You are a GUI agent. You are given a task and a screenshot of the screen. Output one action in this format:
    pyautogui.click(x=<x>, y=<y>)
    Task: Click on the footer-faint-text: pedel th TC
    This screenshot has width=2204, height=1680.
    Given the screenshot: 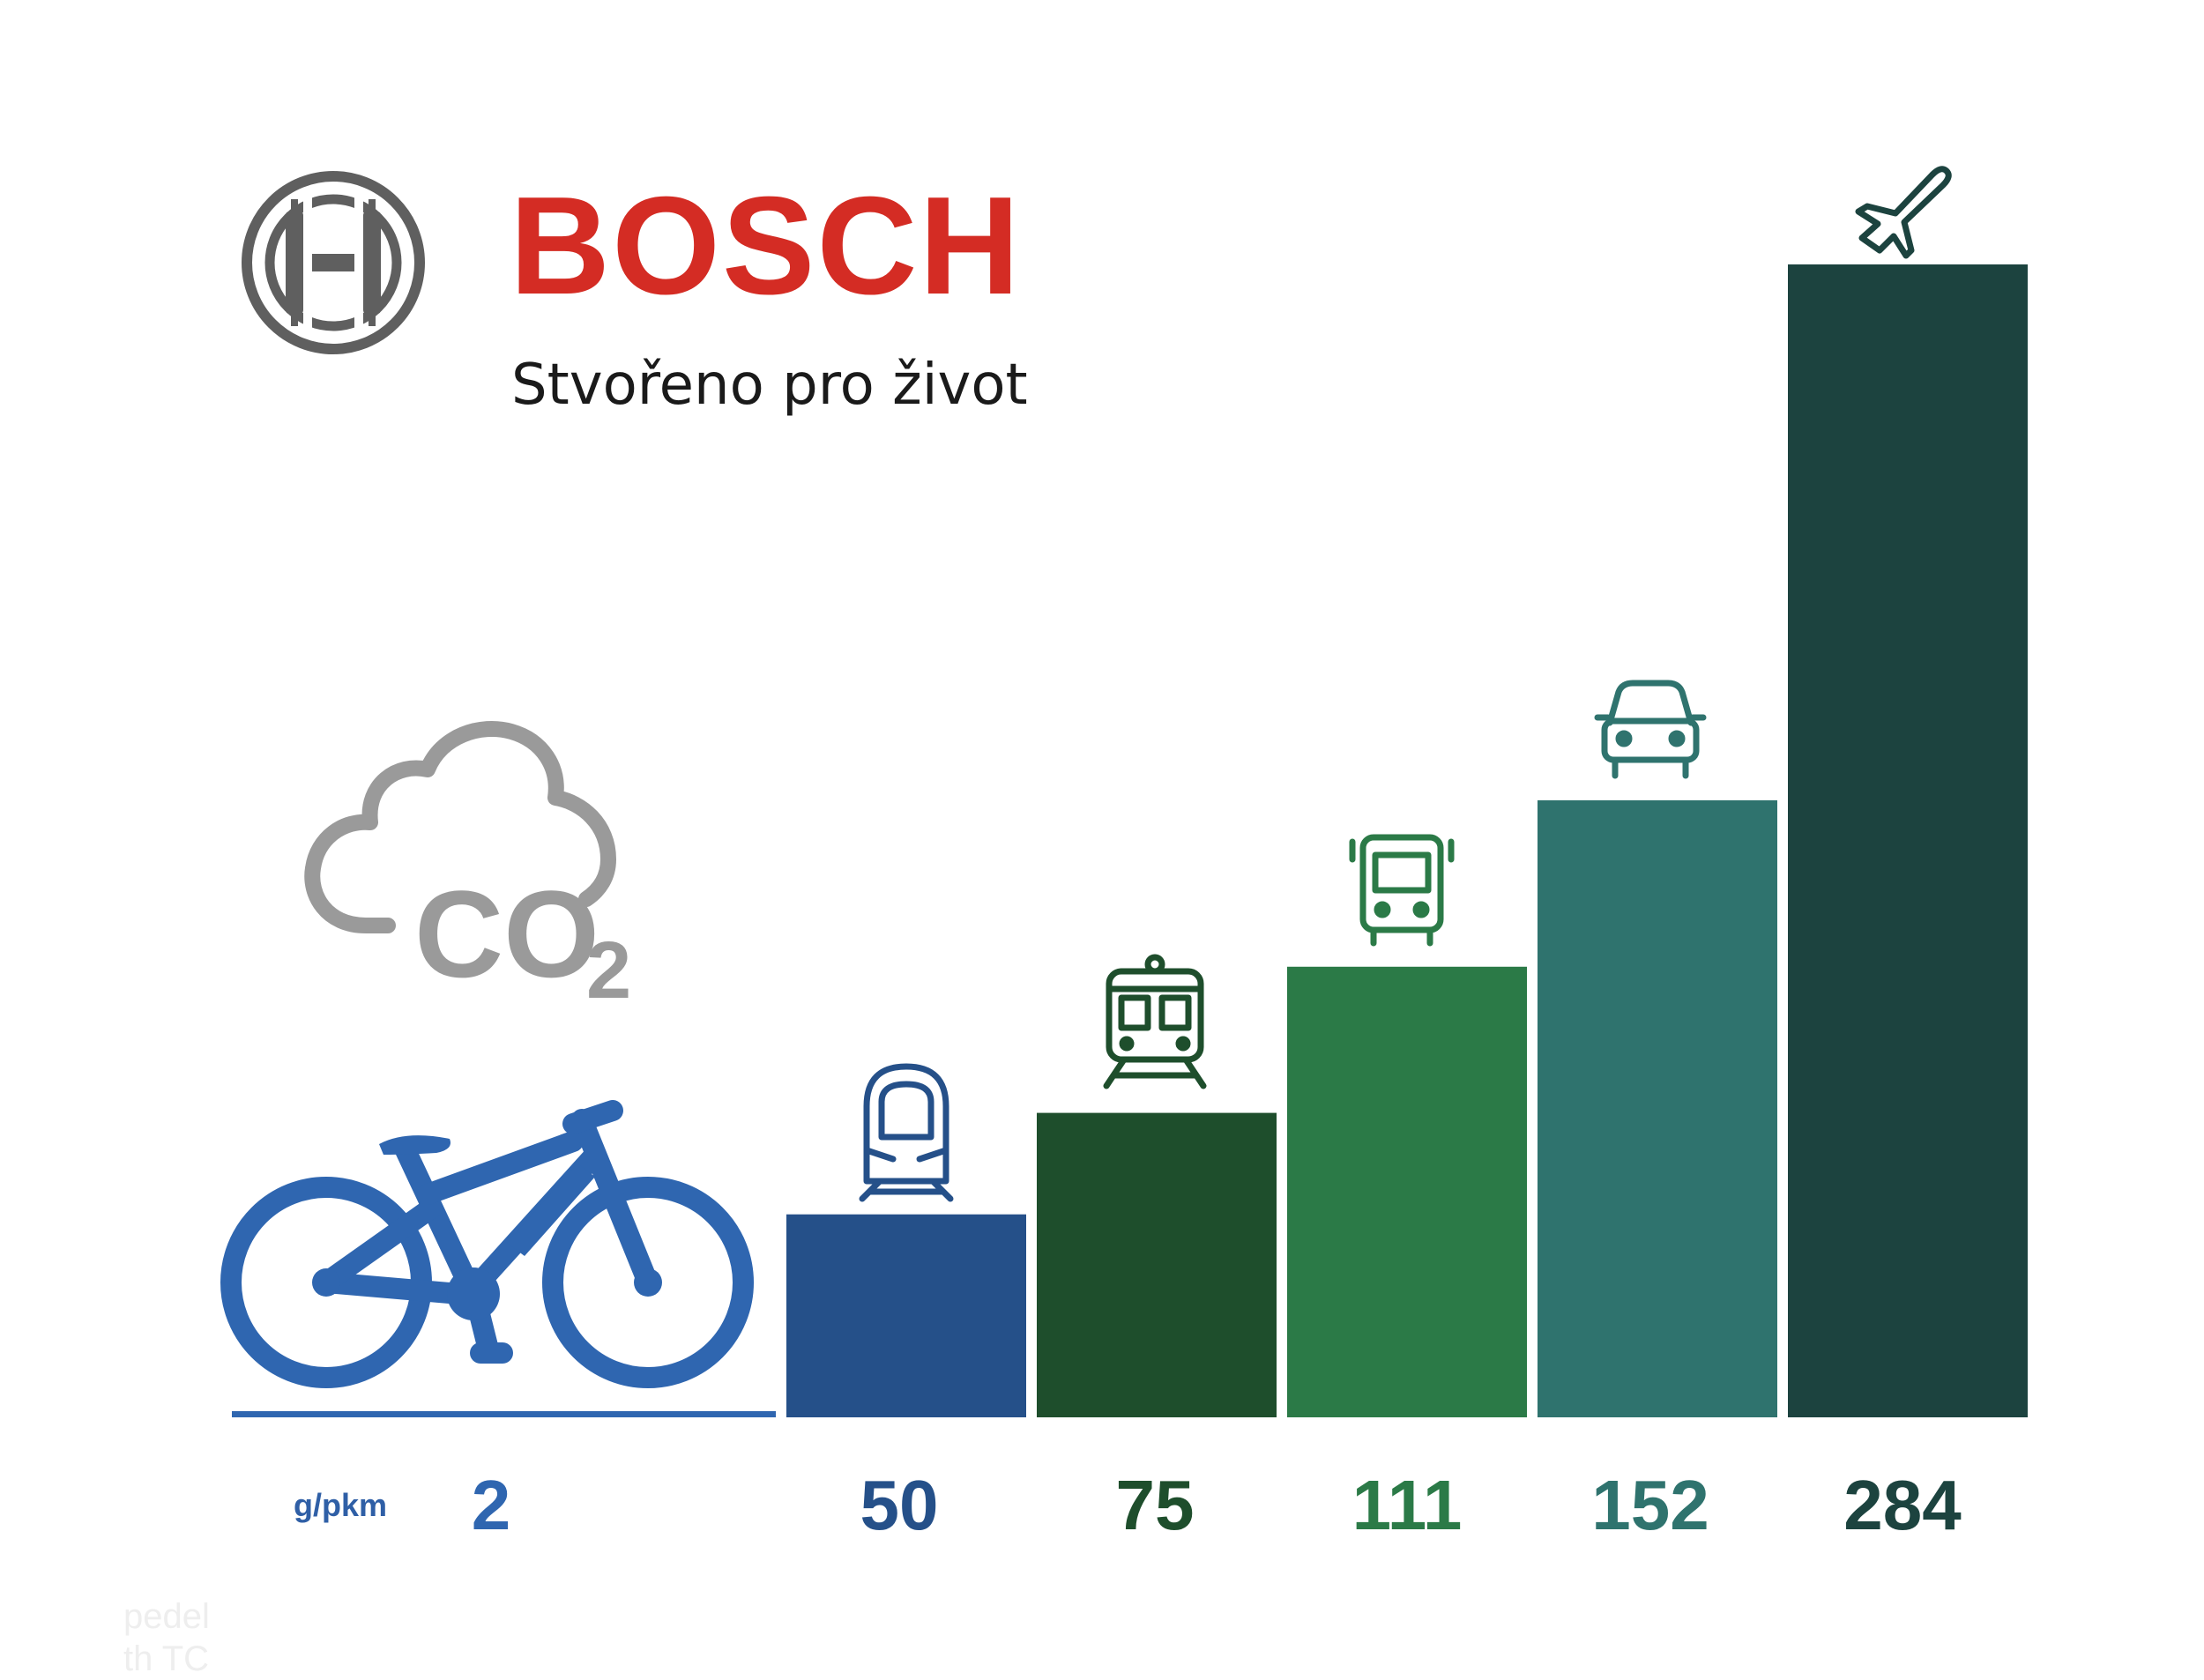 What is the action you would take?
    pyautogui.click(x=167, y=1637)
    